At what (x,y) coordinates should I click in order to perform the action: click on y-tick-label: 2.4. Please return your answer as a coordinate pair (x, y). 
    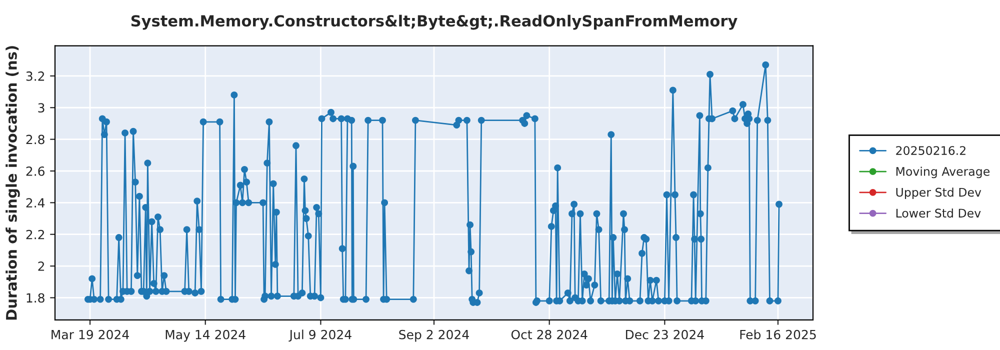
    Looking at the image, I should click on (35, 203).